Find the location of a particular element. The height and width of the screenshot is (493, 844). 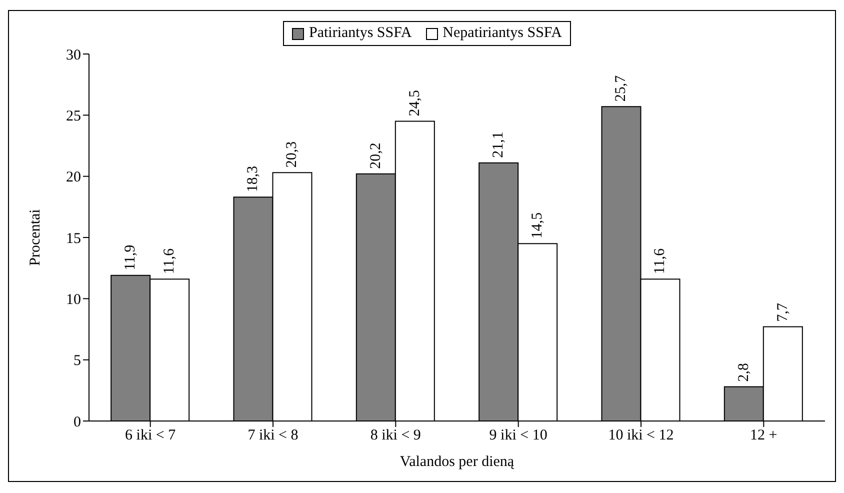

data-label: 14,5 is located at coordinates (538, 225).